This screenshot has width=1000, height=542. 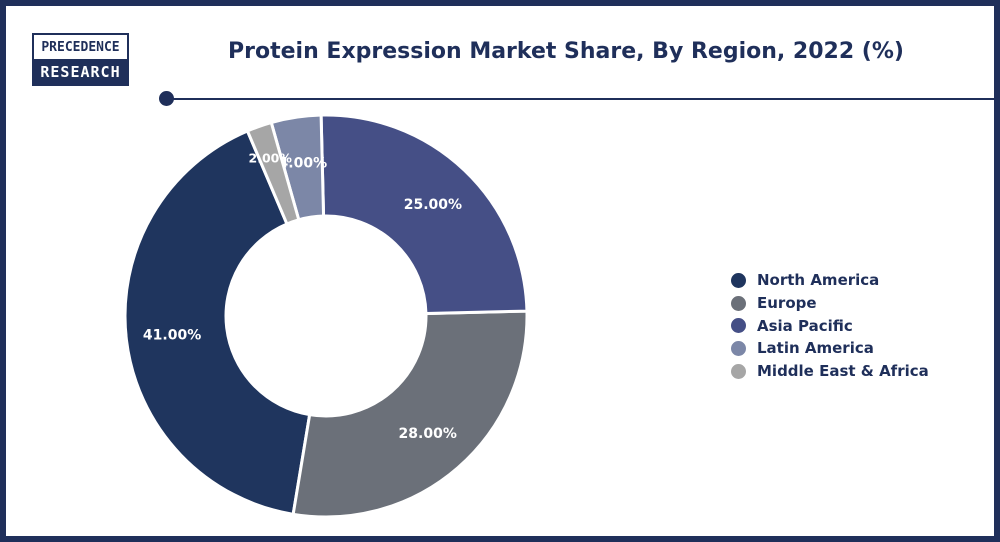 I want to click on legend-label: Asia Pacific, so click(x=805, y=325).